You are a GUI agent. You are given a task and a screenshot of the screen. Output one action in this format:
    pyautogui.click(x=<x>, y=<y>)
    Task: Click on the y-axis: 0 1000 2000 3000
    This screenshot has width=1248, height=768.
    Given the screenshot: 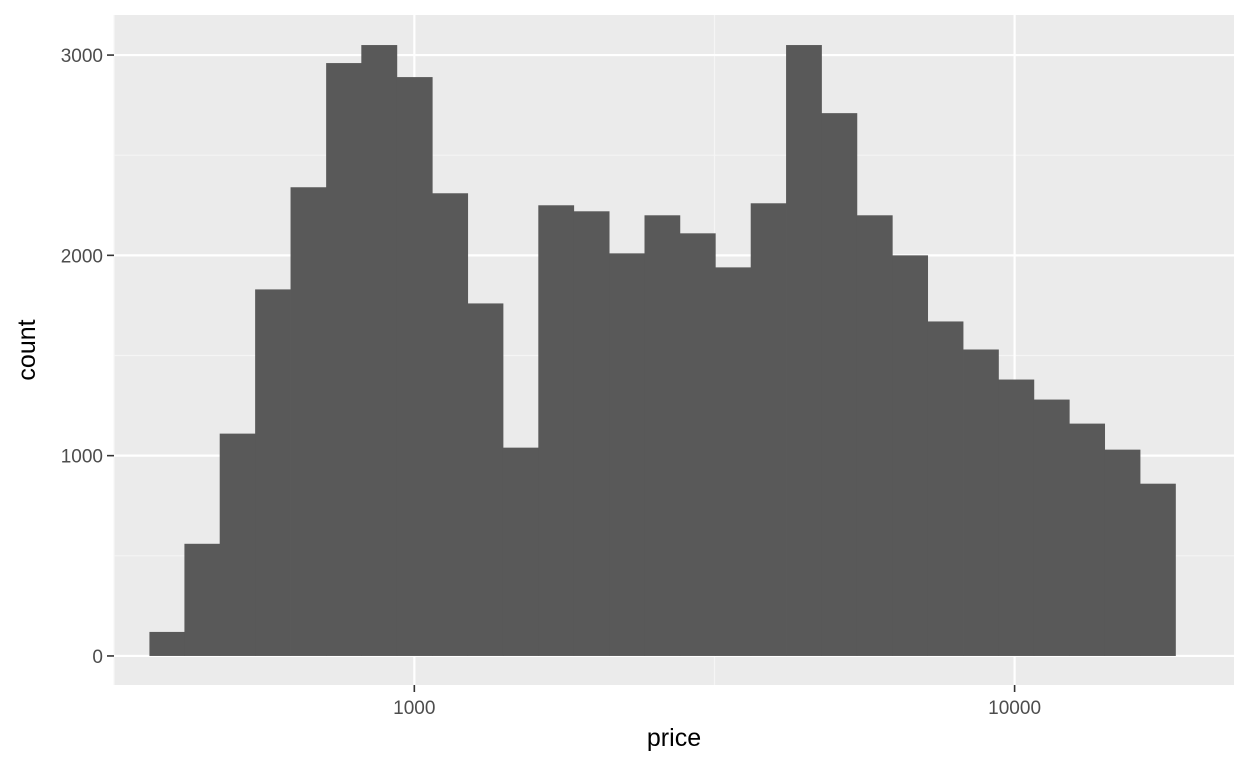 What is the action you would take?
    pyautogui.click(x=87, y=357)
    